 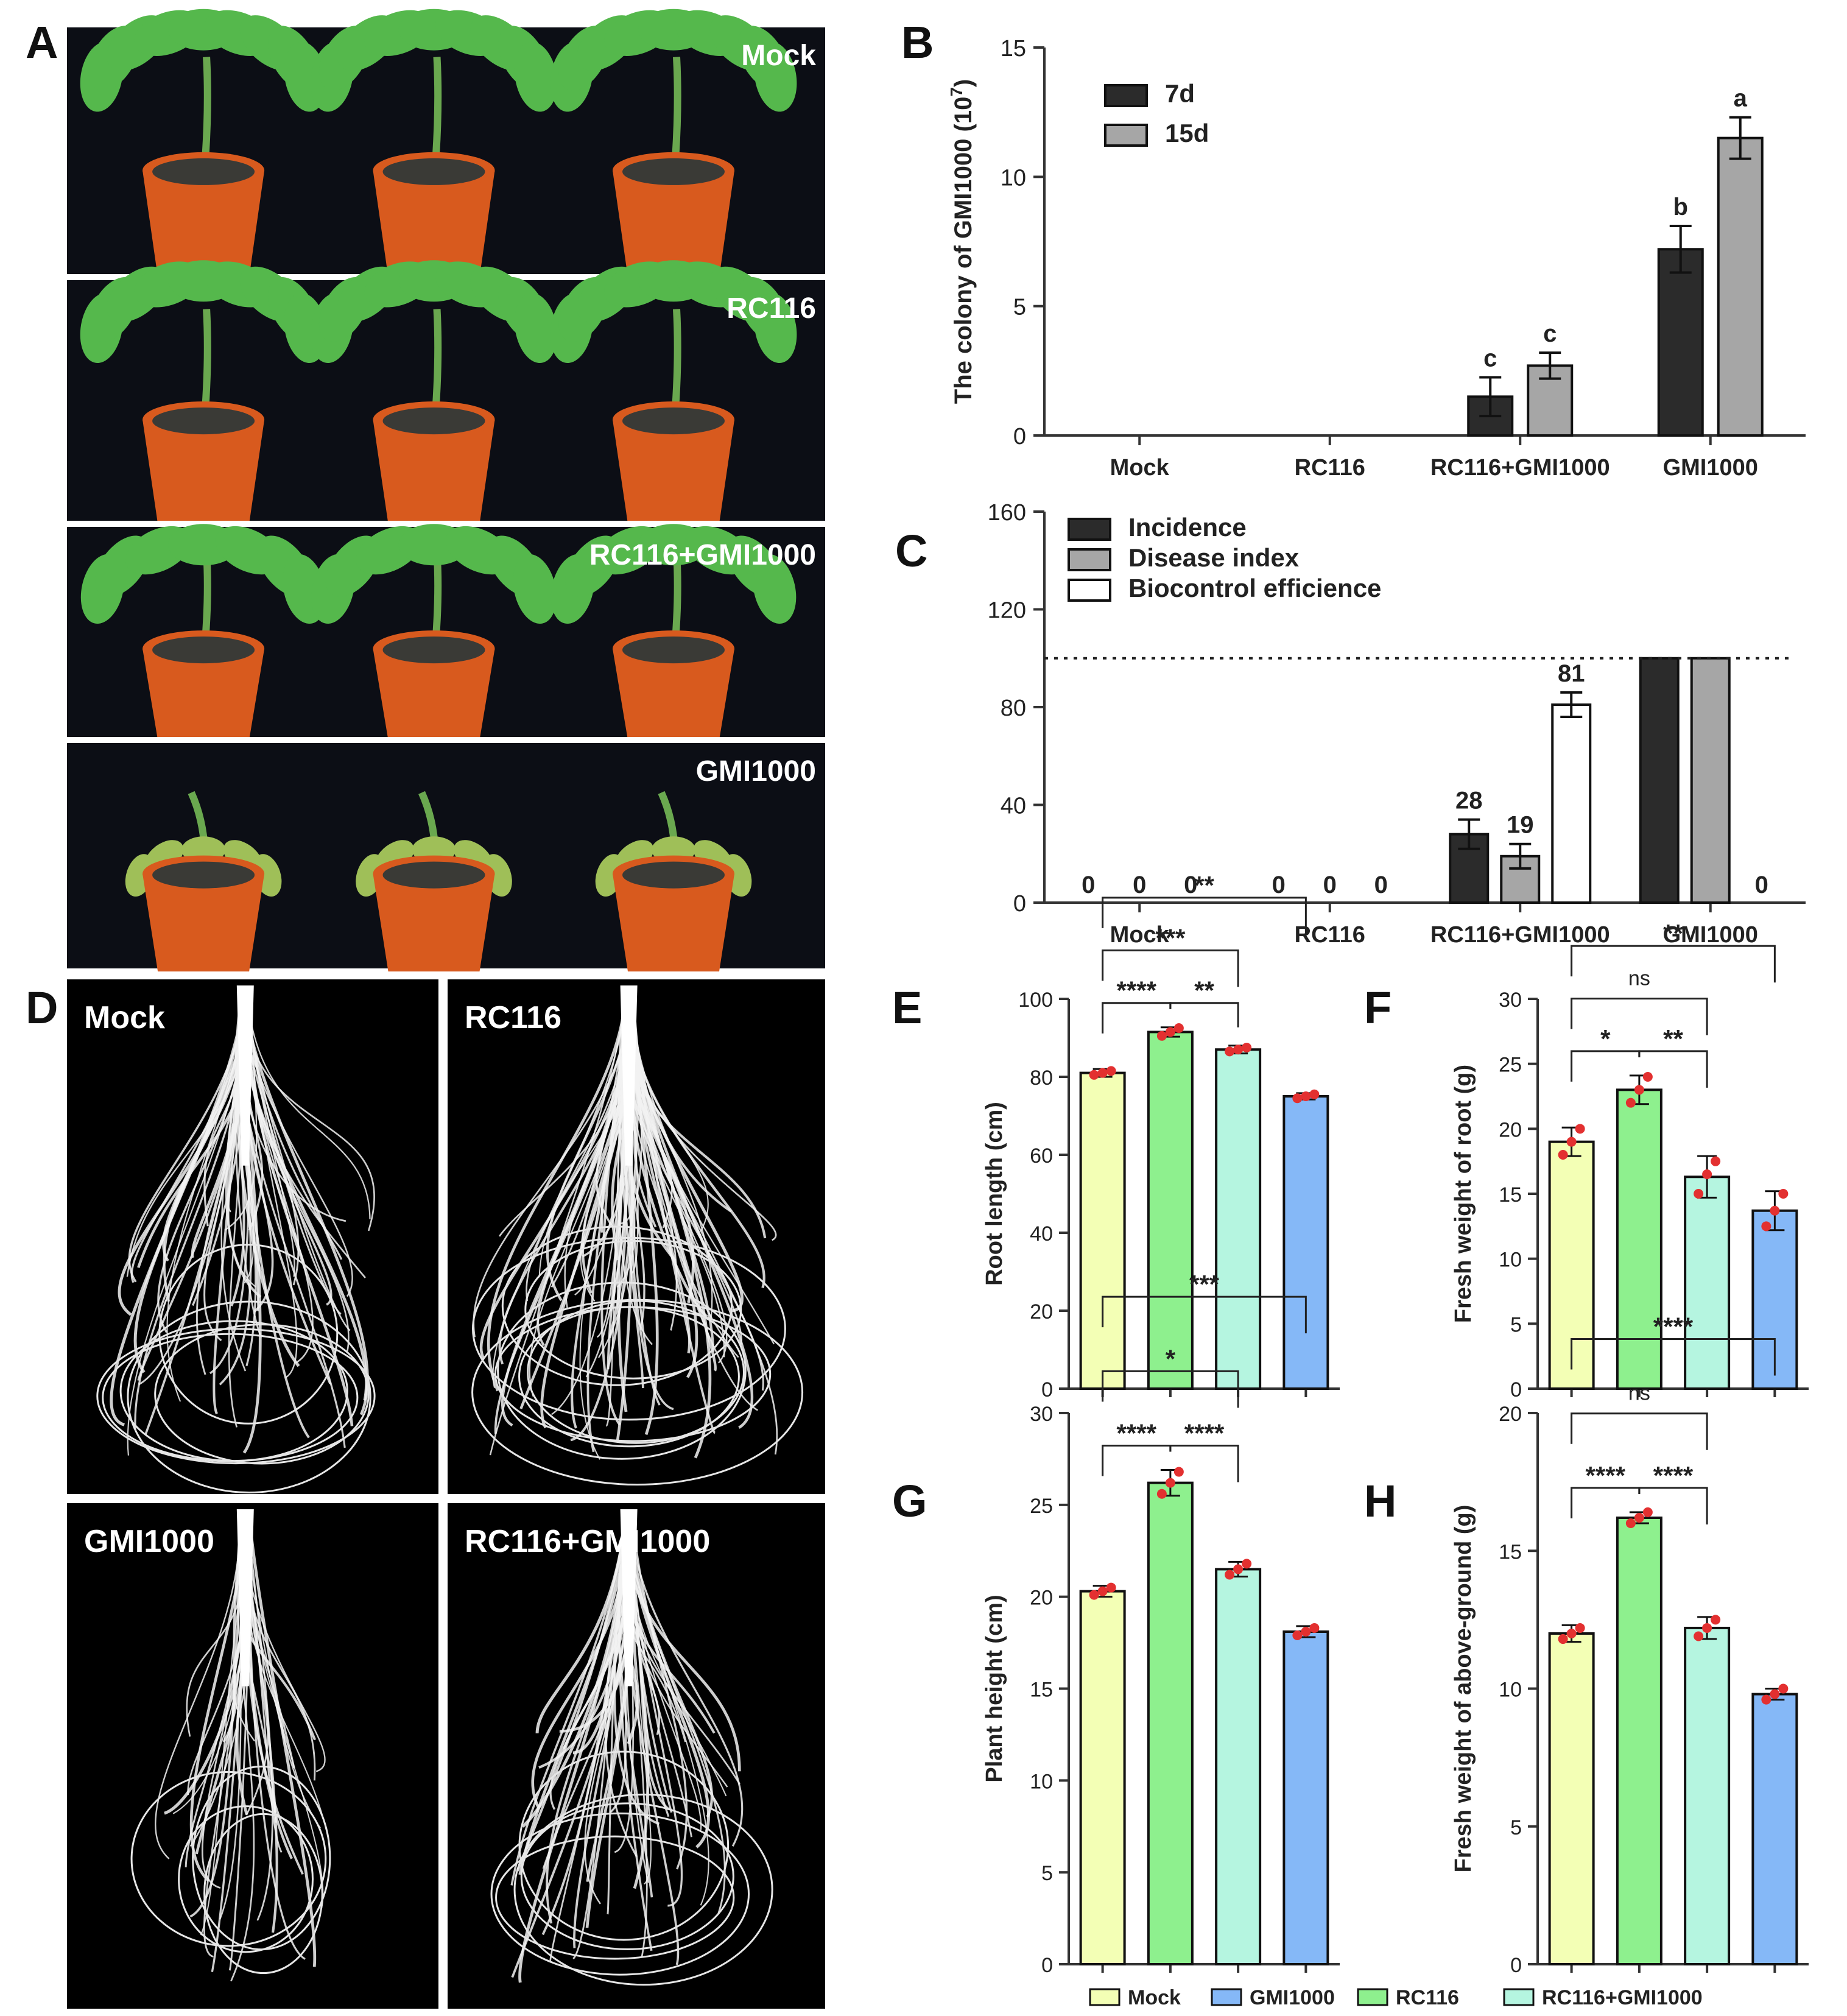 I want to click on root-crown, so click(x=245, y=1075).